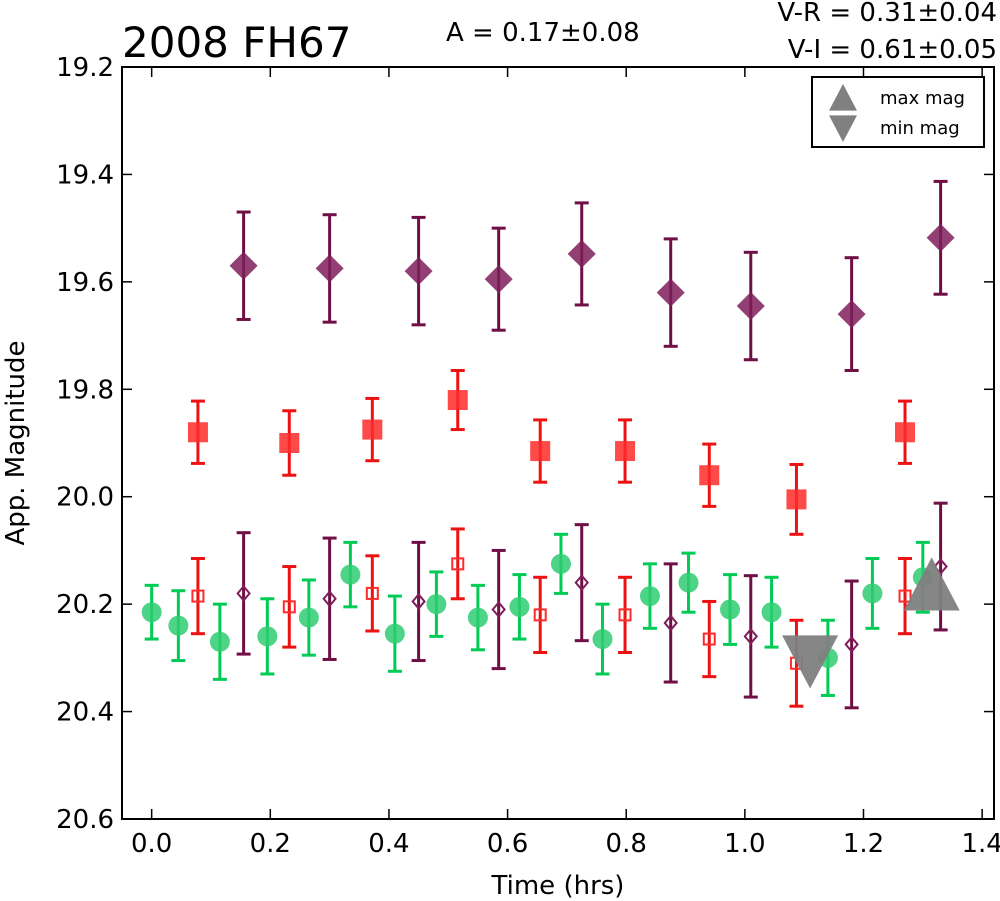 The image size is (1000, 901). What do you see at coordinates (270, 844) in the screenshot?
I see `x-tick-label: 0.2` at bounding box center [270, 844].